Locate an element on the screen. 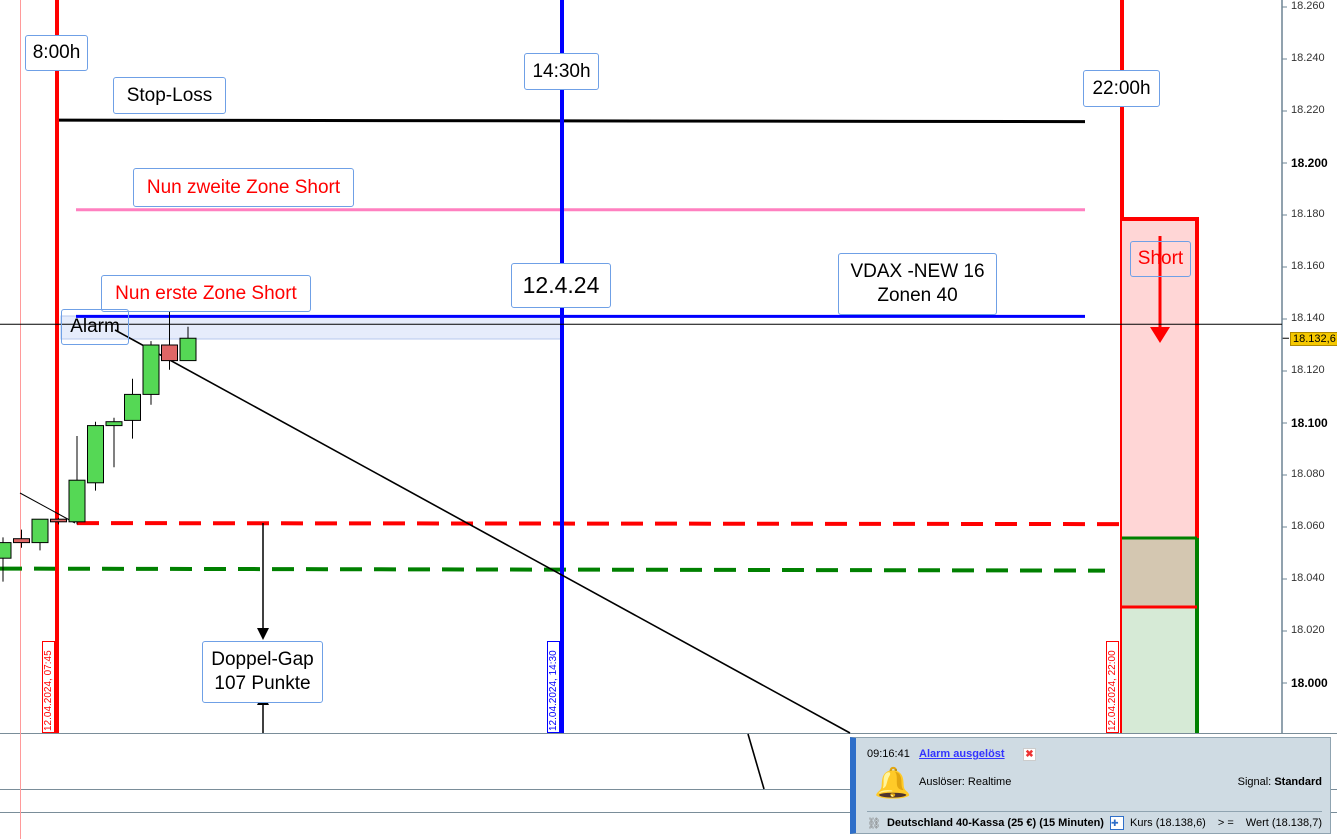  date-marker-mid: 12.04.2024, 14:30 is located at coordinates (553, 687).